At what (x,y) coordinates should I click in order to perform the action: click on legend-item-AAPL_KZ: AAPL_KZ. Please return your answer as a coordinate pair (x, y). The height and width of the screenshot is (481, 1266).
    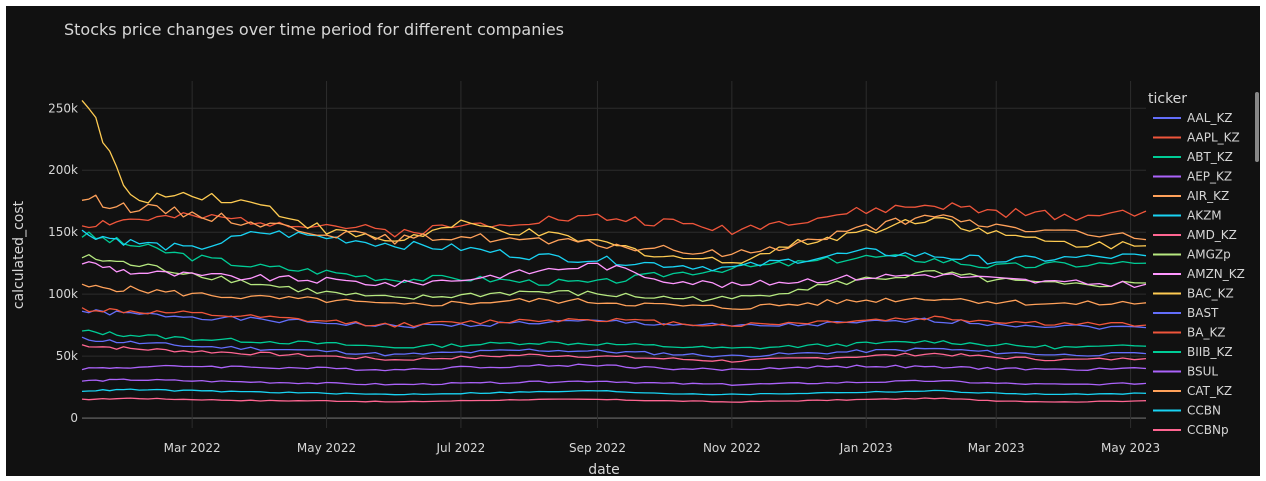
    Looking at the image, I should click on (1196, 138).